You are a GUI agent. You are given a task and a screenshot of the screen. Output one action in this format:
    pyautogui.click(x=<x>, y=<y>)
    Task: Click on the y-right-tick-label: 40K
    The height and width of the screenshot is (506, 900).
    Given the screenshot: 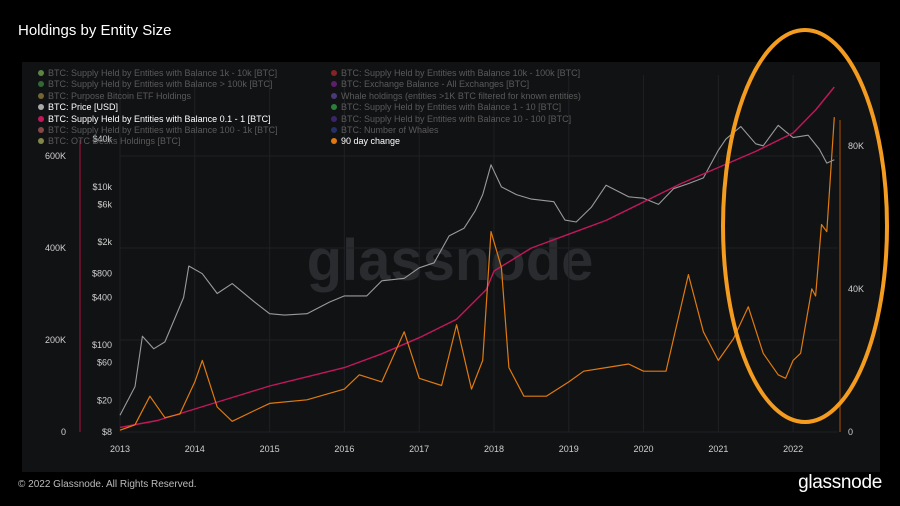 What is the action you would take?
    pyautogui.click(x=856, y=289)
    